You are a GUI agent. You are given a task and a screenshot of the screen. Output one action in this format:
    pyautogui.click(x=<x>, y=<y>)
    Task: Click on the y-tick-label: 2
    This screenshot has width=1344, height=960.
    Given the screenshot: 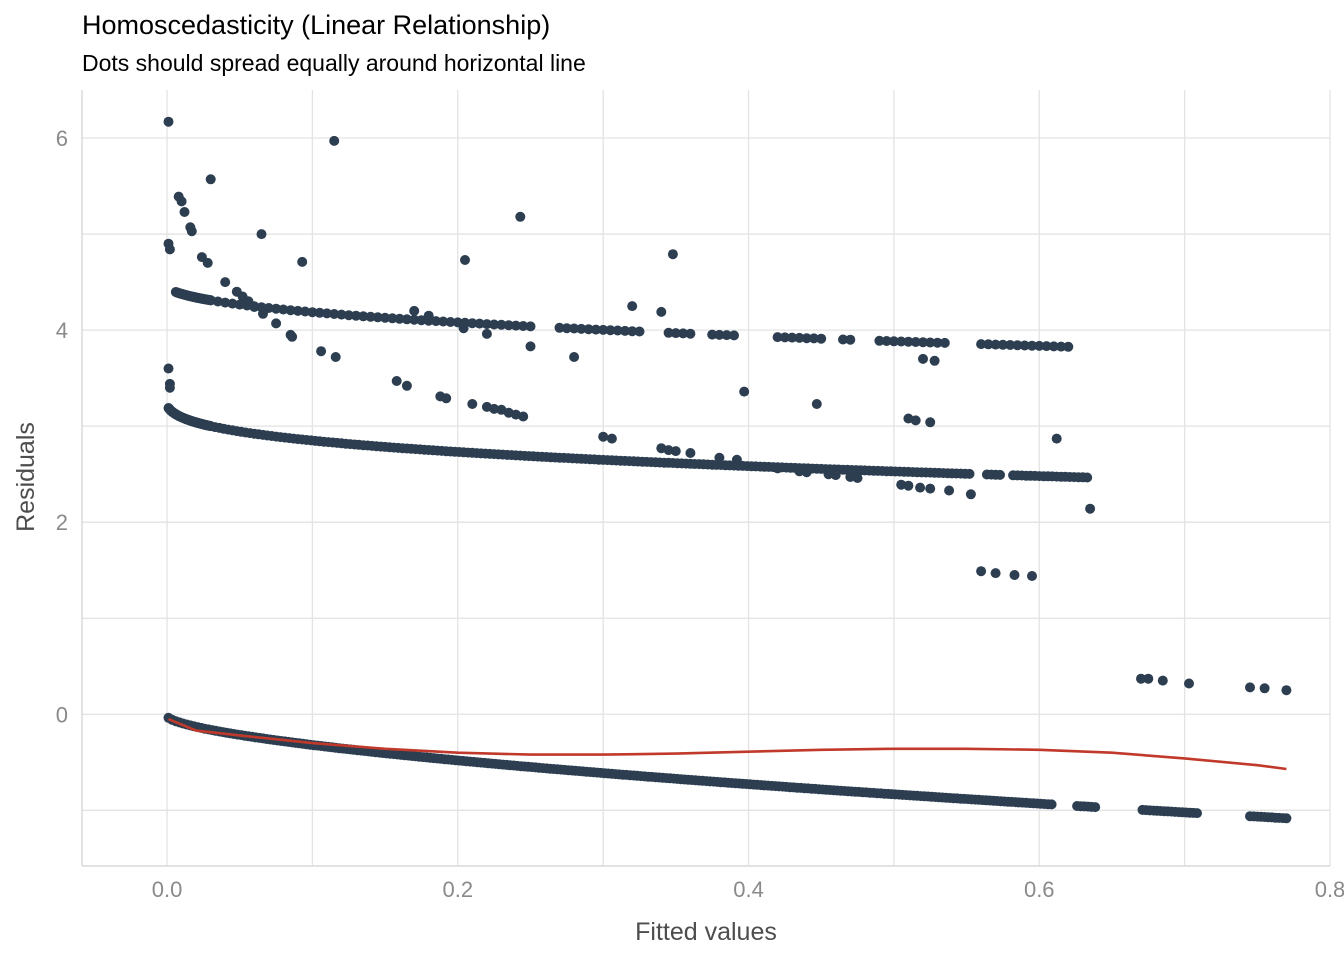 What is the action you would take?
    pyautogui.click(x=62, y=522)
    